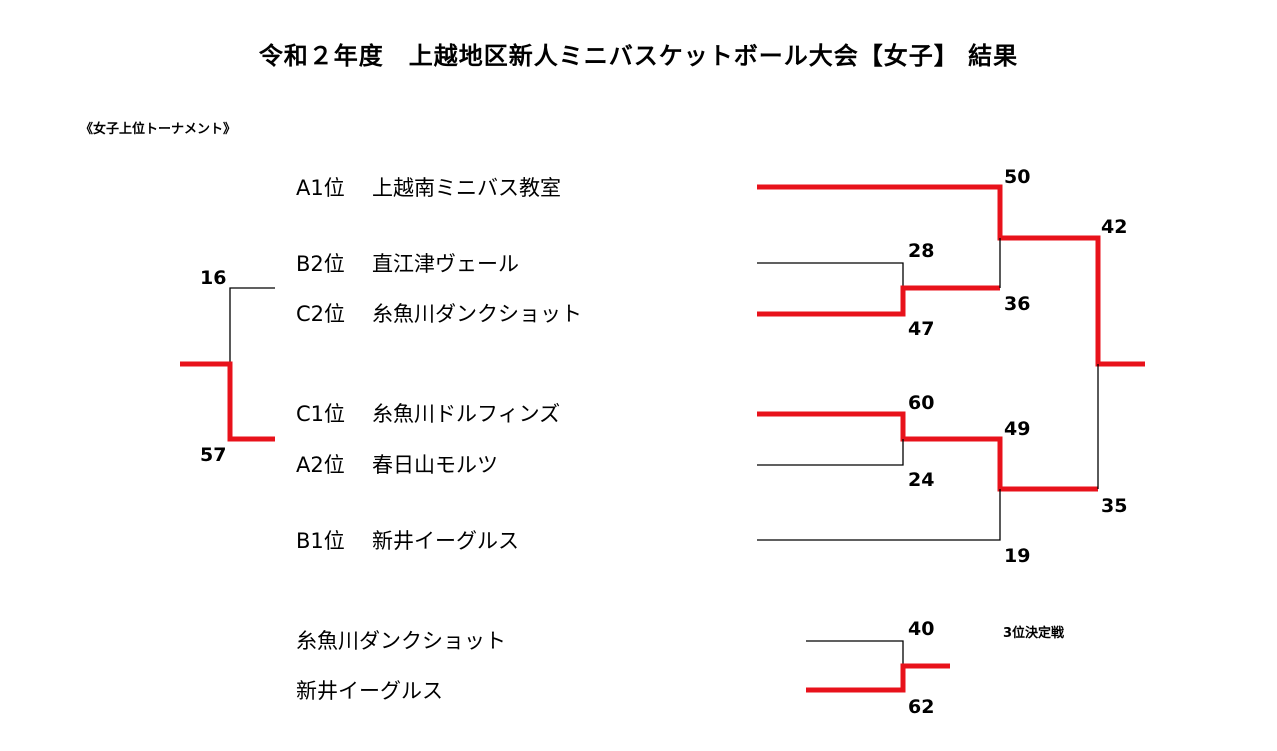 This screenshot has width=1277, height=751. Describe the element at coordinates (477, 314) in the screenshot. I see `team-name: 糸魚川ダンクショット` at that location.